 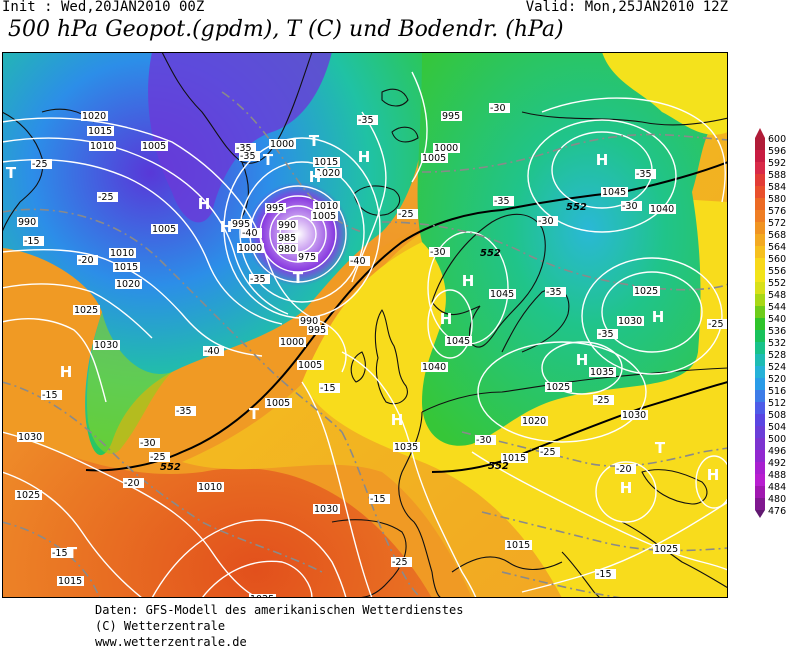 What do you see at coordinates (328, 388) in the screenshot?
I see `temps-text: -15` at bounding box center [328, 388].